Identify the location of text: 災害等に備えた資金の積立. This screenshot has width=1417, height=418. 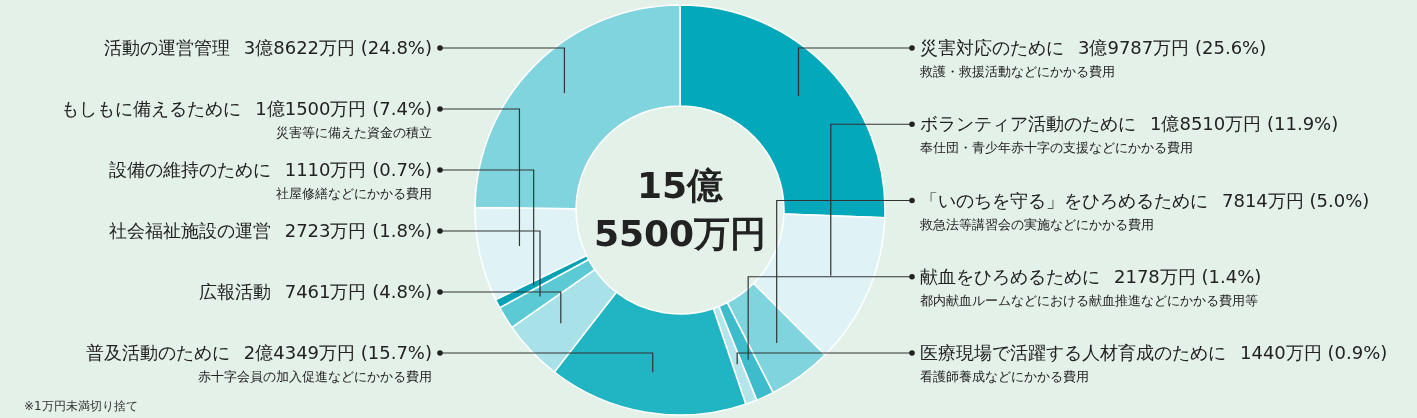
(353, 133).